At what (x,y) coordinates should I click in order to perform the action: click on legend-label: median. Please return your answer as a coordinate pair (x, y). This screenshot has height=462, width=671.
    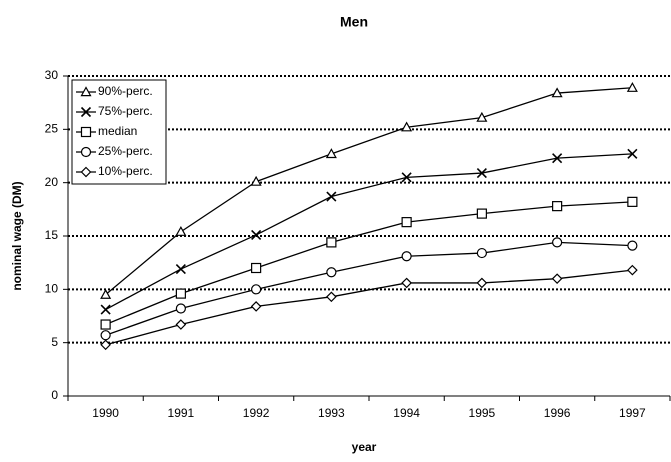
    Looking at the image, I should click on (117, 131).